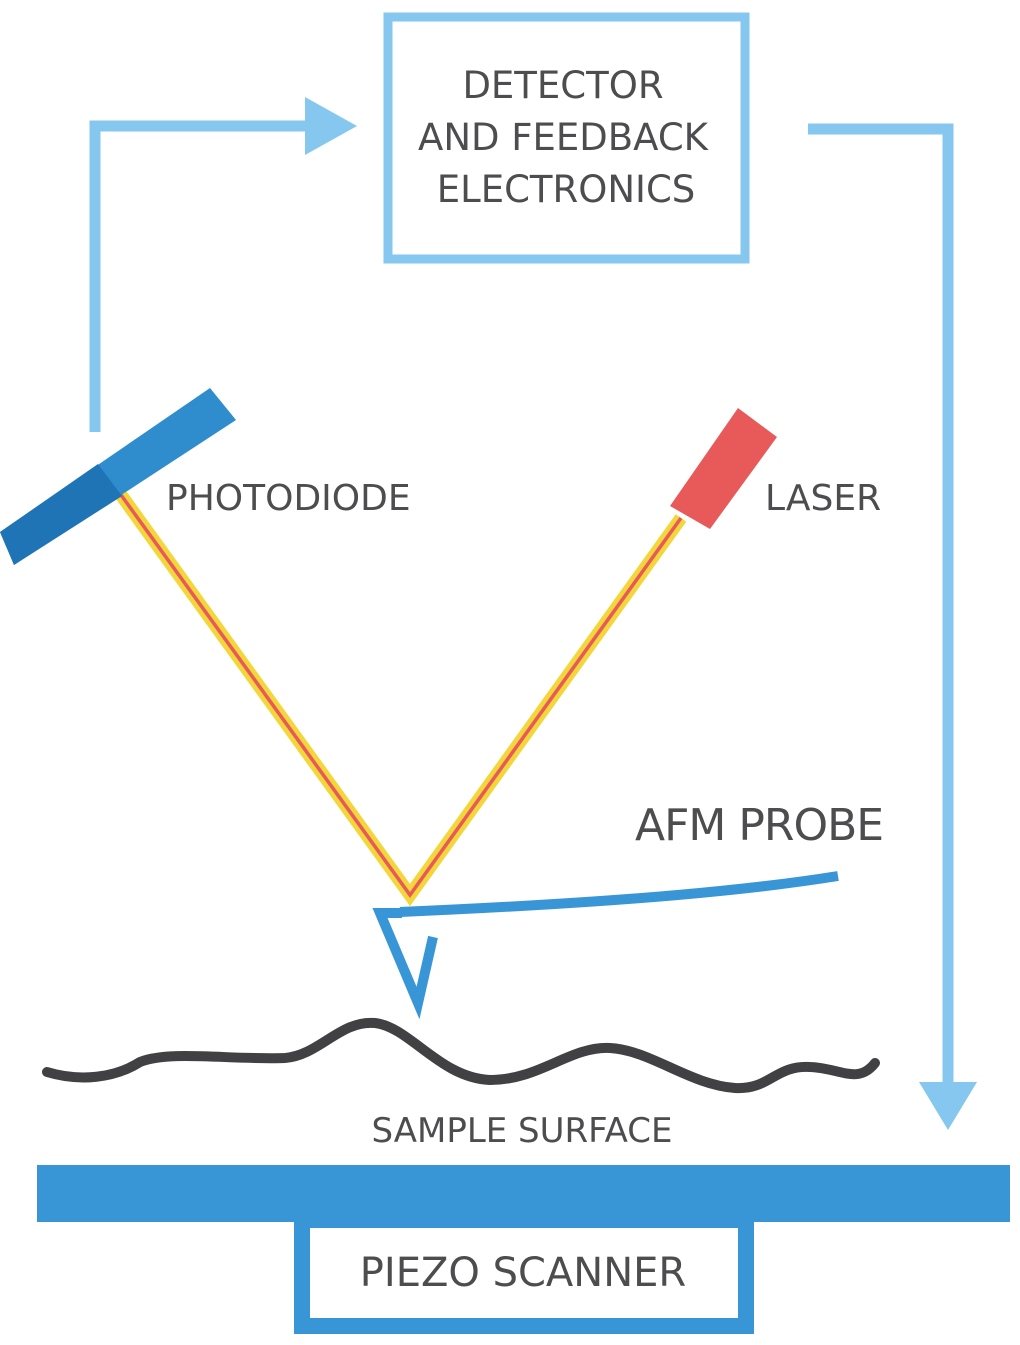  I want to click on feedback-arrow-in, so click(199, 276).